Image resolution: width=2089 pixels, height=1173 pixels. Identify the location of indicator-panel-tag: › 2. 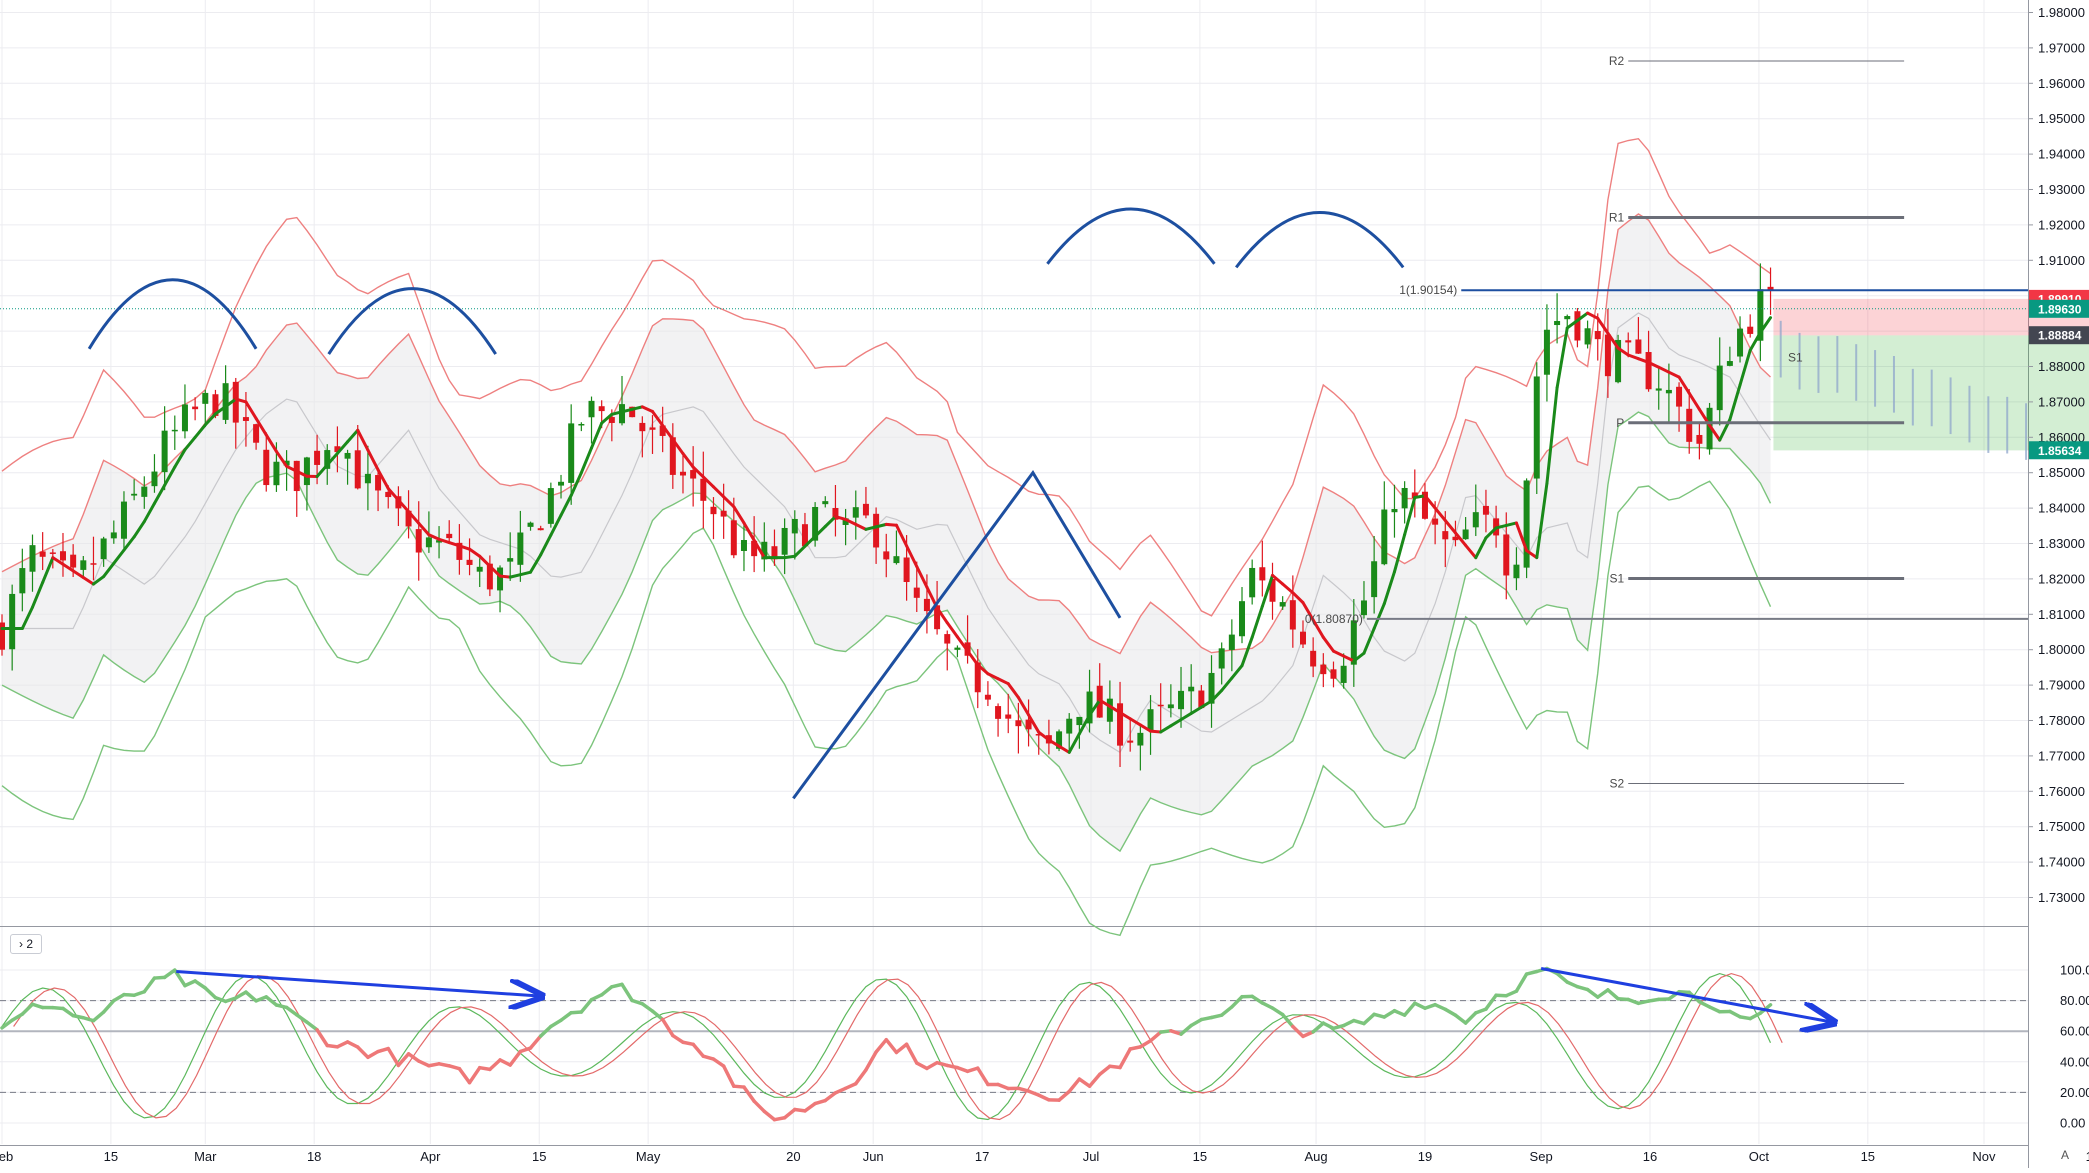
(26, 944).